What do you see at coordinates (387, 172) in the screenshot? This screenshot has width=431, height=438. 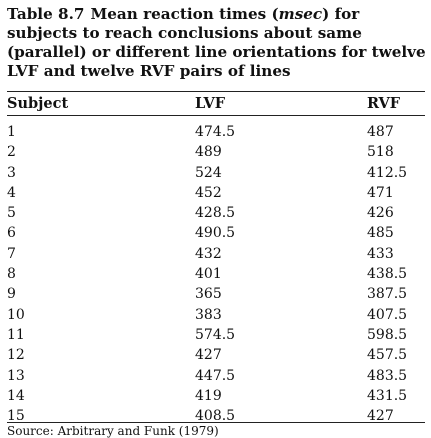 I see `cell-rvf: 412.5` at bounding box center [387, 172].